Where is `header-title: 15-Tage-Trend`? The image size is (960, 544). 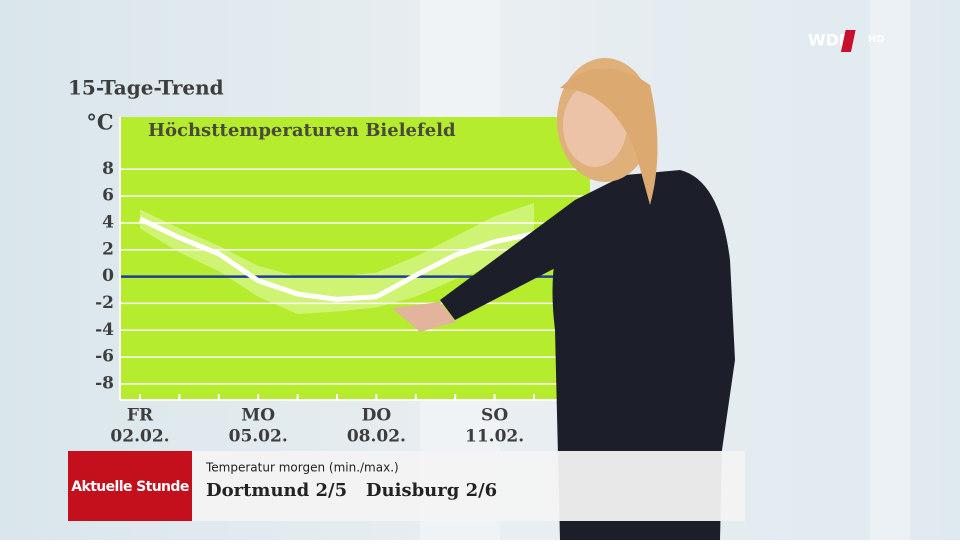 header-title: 15-Tage-Trend is located at coordinates (146, 88).